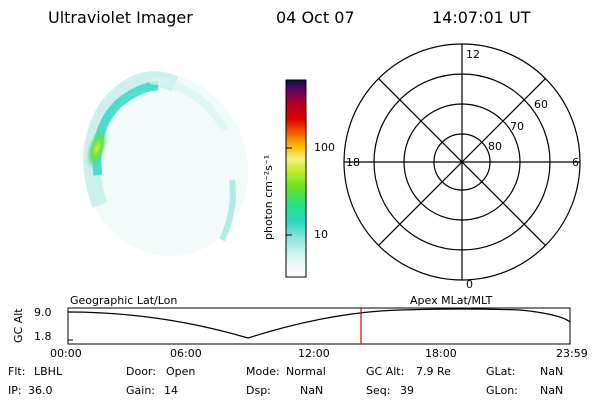  Describe the element at coordinates (321, 234) in the screenshot. I see `colorbar-tick-10: 10` at that location.